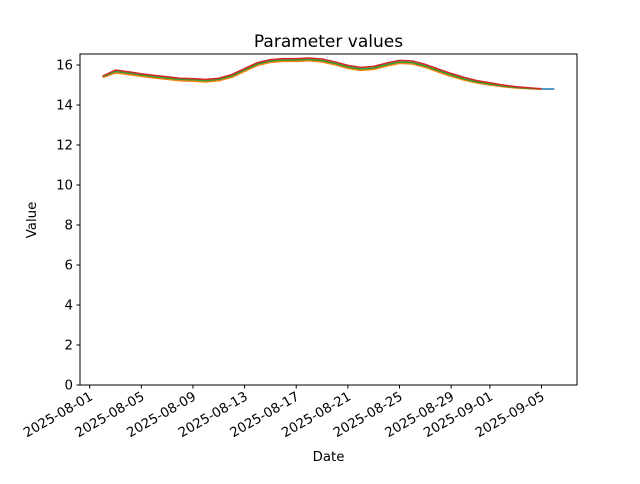 The width and height of the screenshot is (640, 484). Describe the element at coordinates (32, 220) in the screenshot. I see `y-axis-label: Value` at that location.